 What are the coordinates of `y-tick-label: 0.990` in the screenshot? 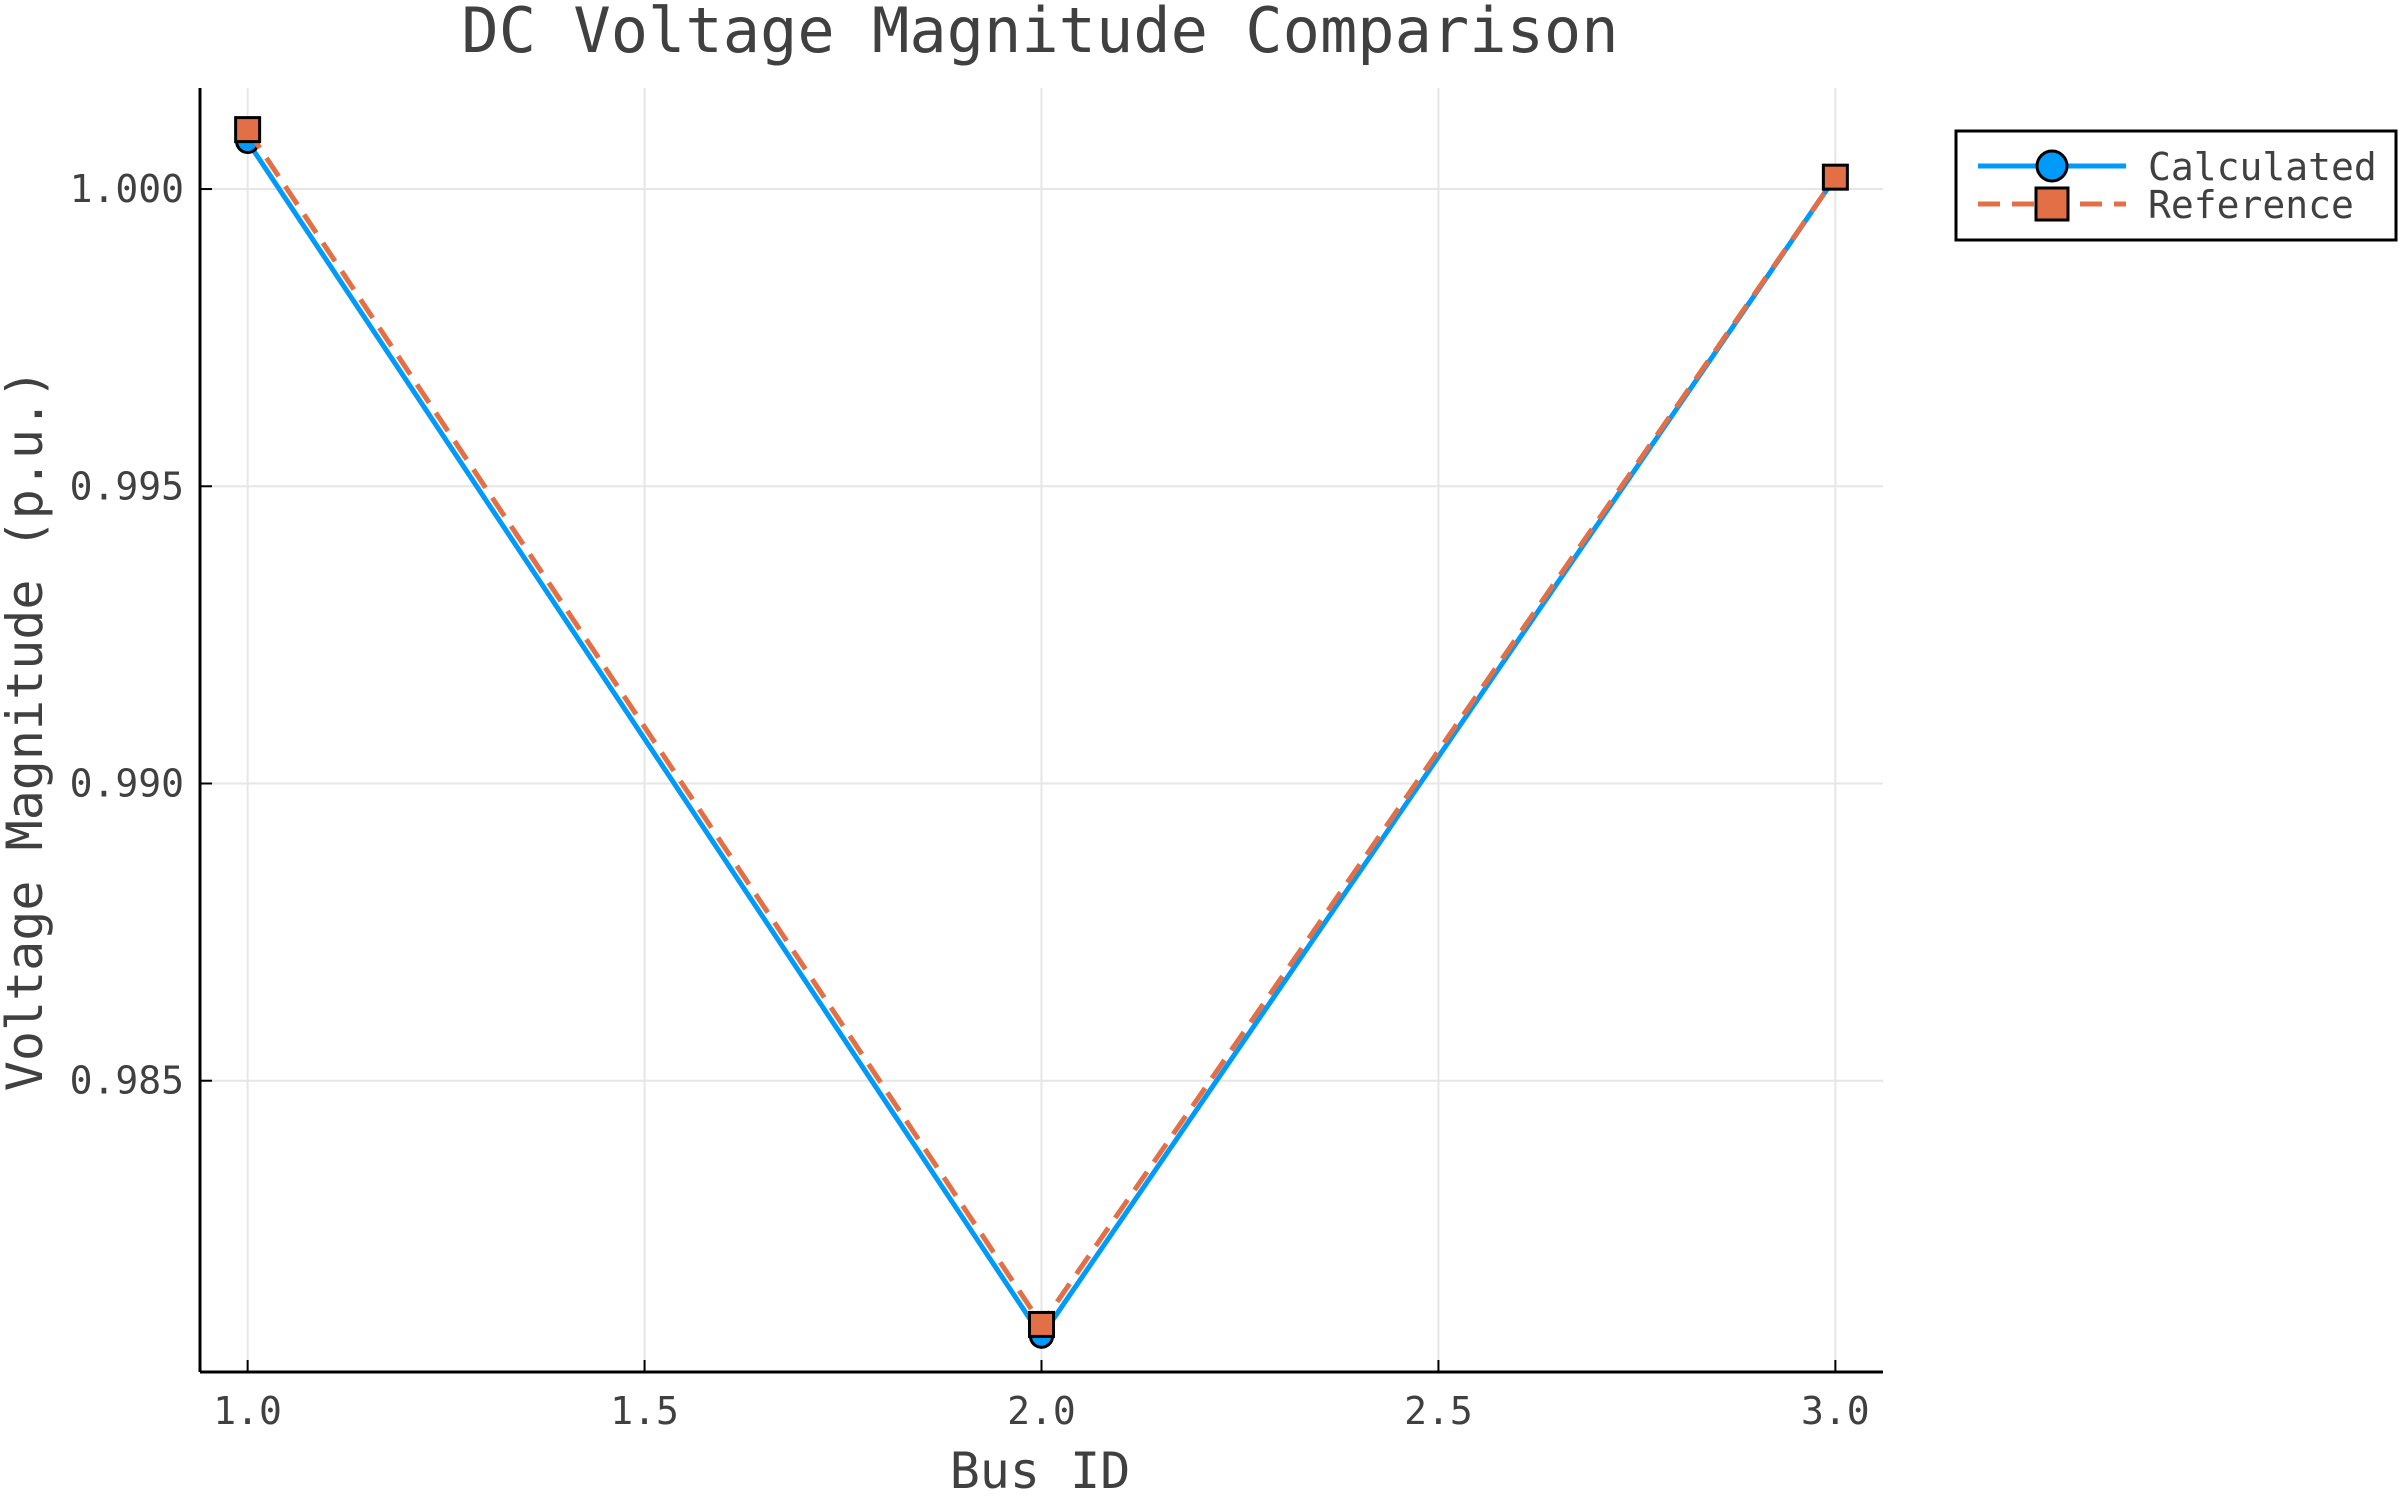 It's located at (127, 784).